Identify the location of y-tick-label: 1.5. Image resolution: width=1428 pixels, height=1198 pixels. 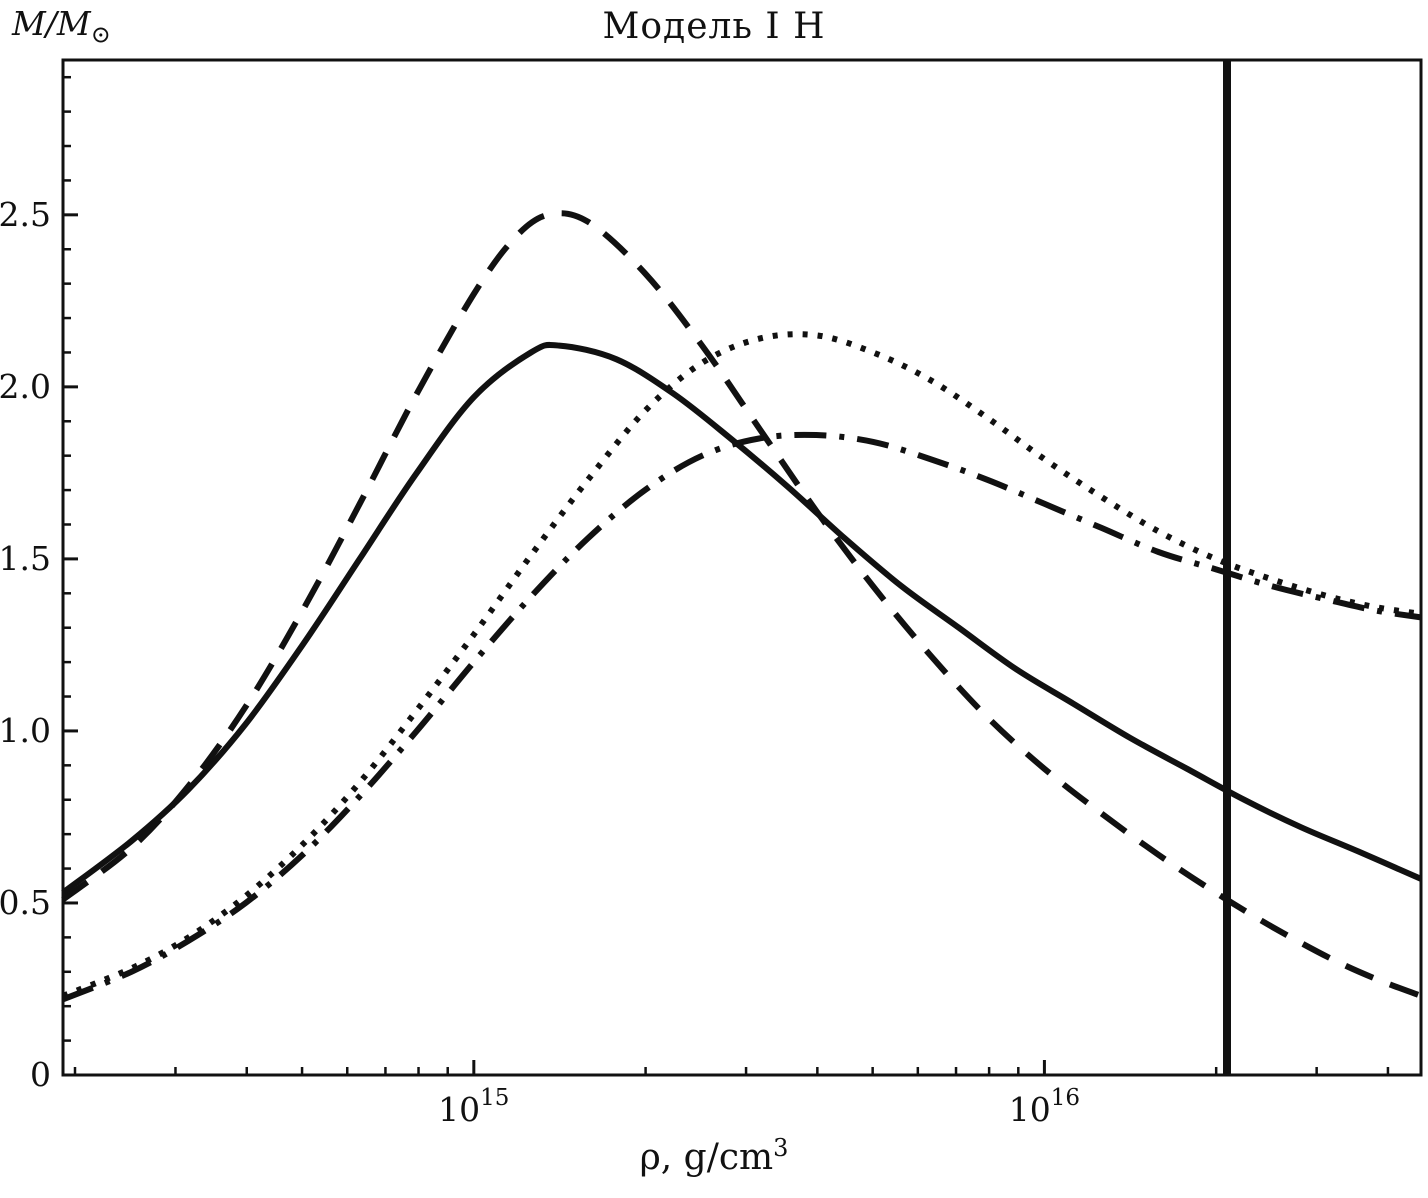
(25, 558).